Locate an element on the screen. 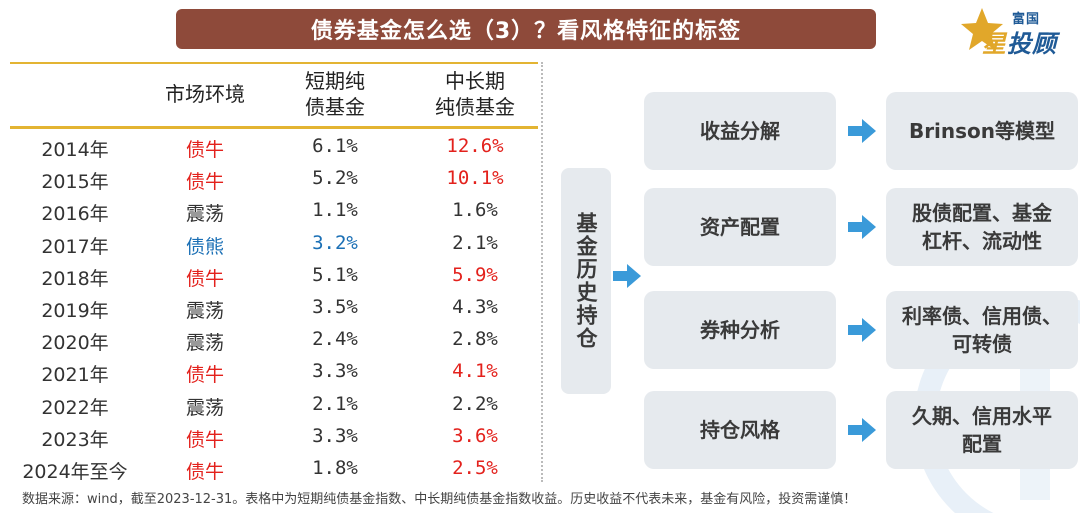  short-return-cell: 6.1% is located at coordinates (335, 146).